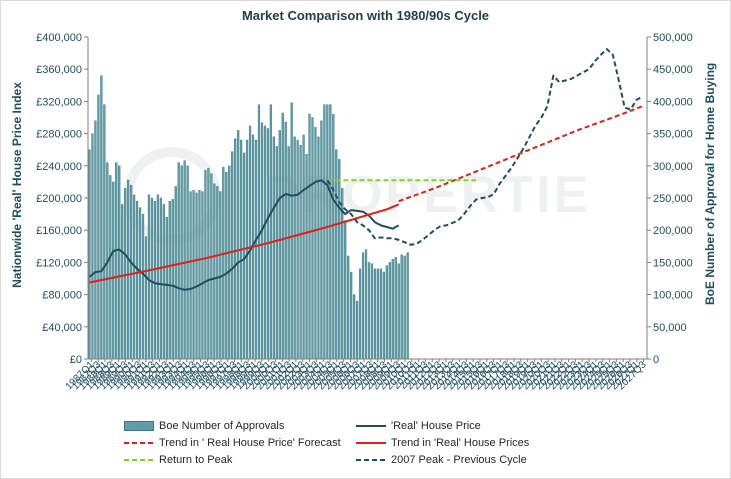 Image resolution: width=731 pixels, height=479 pixels. Describe the element at coordinates (673, 102) in the screenshot. I see `y-right-tick-label: 400,000` at that location.